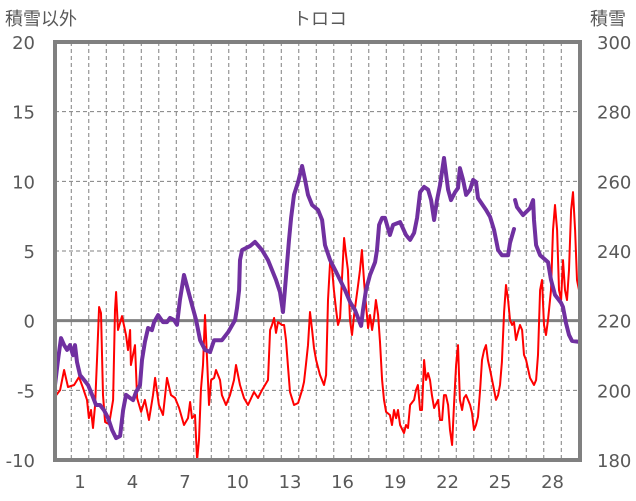 Image resolution: width=636 pixels, height=501 pixels. What do you see at coordinates (29, 252) in the screenshot?
I see `y-tick-label: 5` at bounding box center [29, 252].